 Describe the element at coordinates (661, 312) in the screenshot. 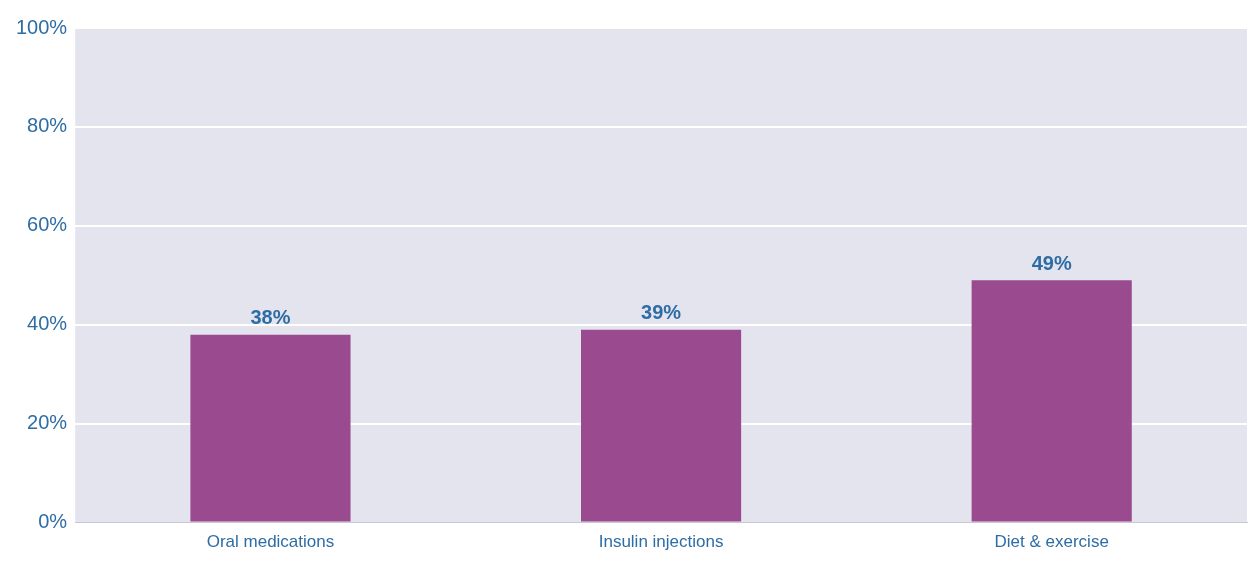

I see `data-label: 39%` at that location.